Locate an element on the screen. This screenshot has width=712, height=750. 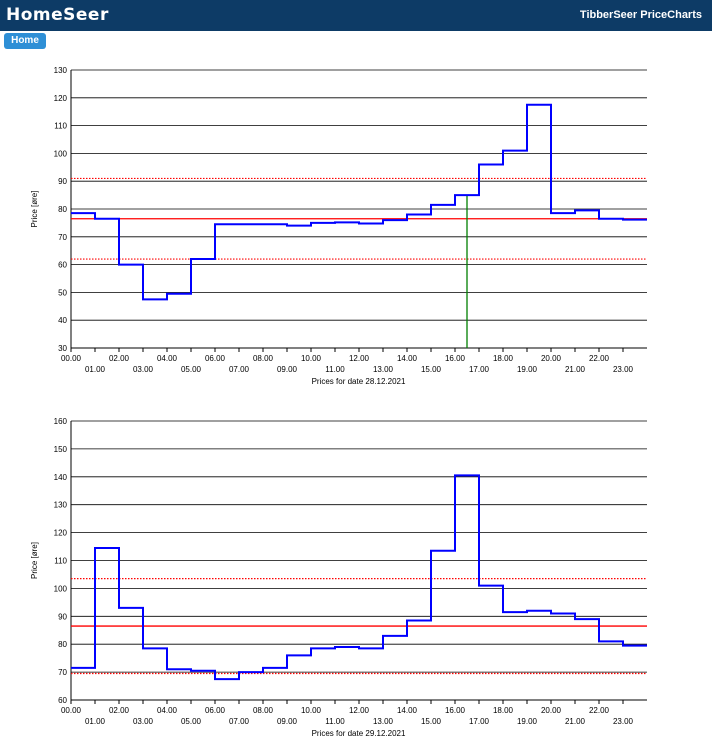
y-tick-label: 140 is located at coordinates (61, 477).